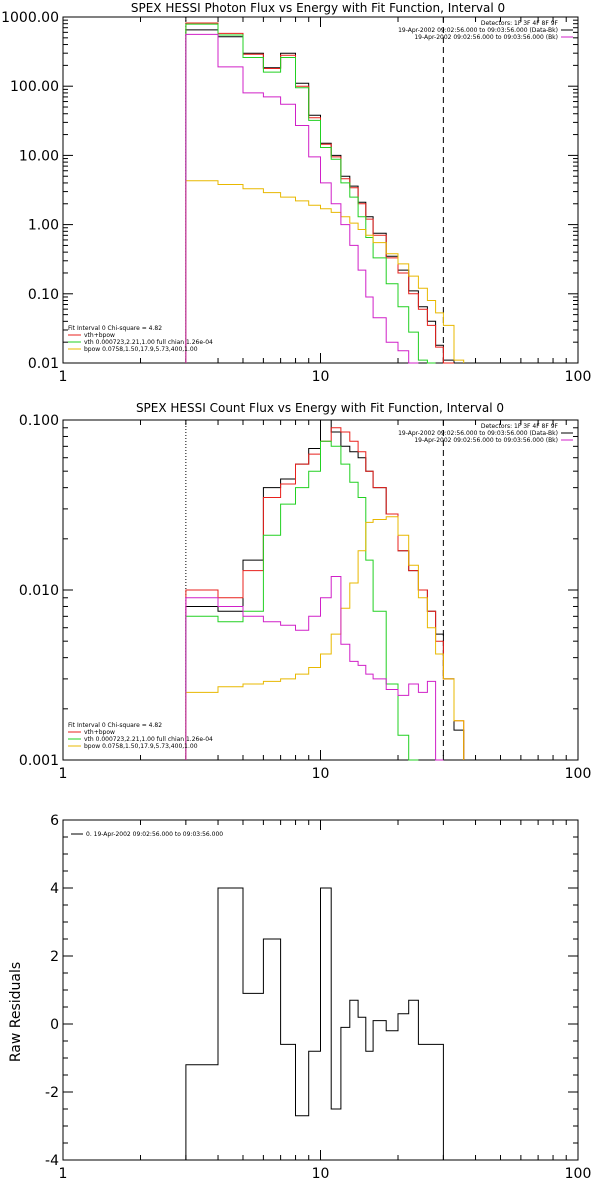  Describe the element at coordinates (30, 18) in the screenshot. I see `y-tick-label: 1000.00` at that location.